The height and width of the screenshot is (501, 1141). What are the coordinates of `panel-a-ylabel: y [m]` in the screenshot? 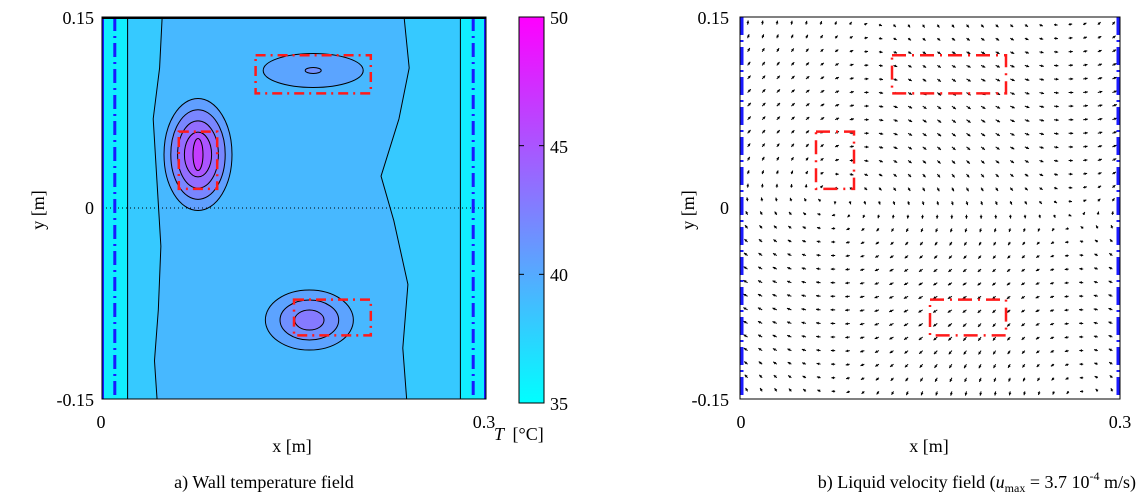 It's located at (38, 210).